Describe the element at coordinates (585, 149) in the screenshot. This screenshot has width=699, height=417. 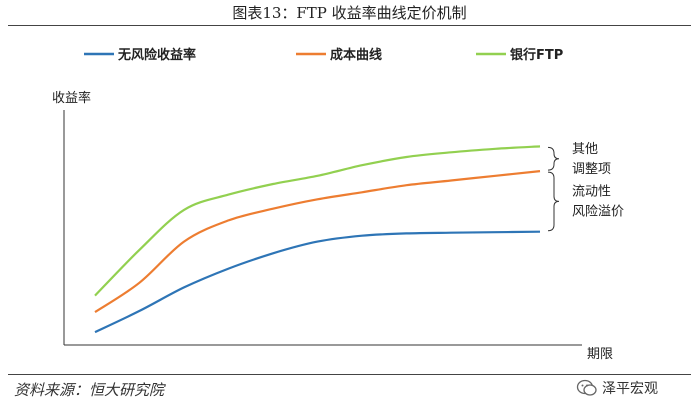
I see `annotation-label-0-0: 其他` at that location.